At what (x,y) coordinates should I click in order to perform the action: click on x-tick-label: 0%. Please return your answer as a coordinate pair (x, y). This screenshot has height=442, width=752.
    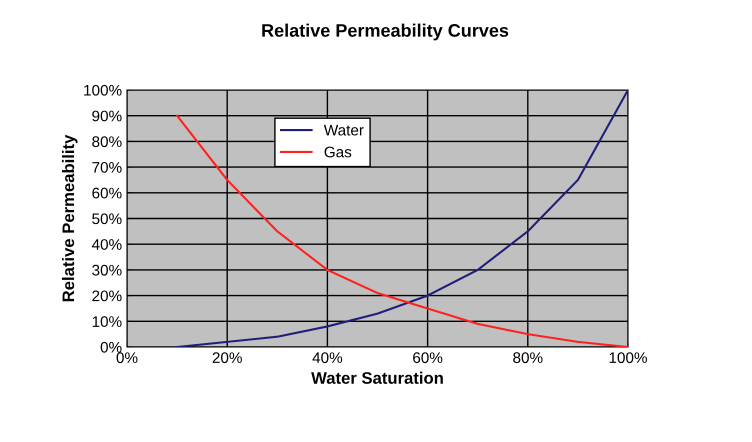
    Looking at the image, I should click on (127, 358).